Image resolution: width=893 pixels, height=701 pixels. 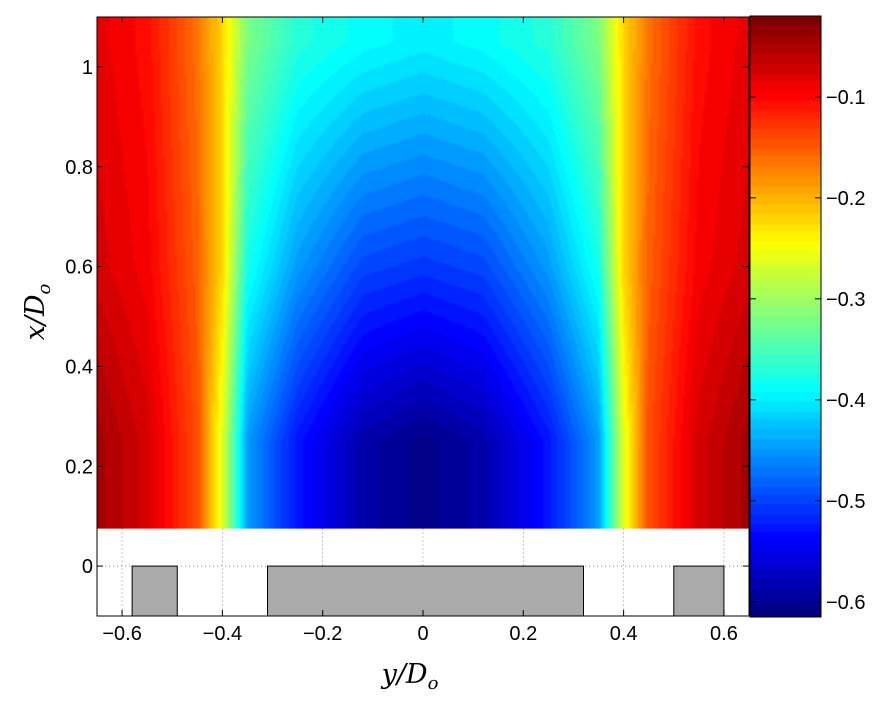 I want to click on x-tick-label: 0.6, so click(x=724, y=634).